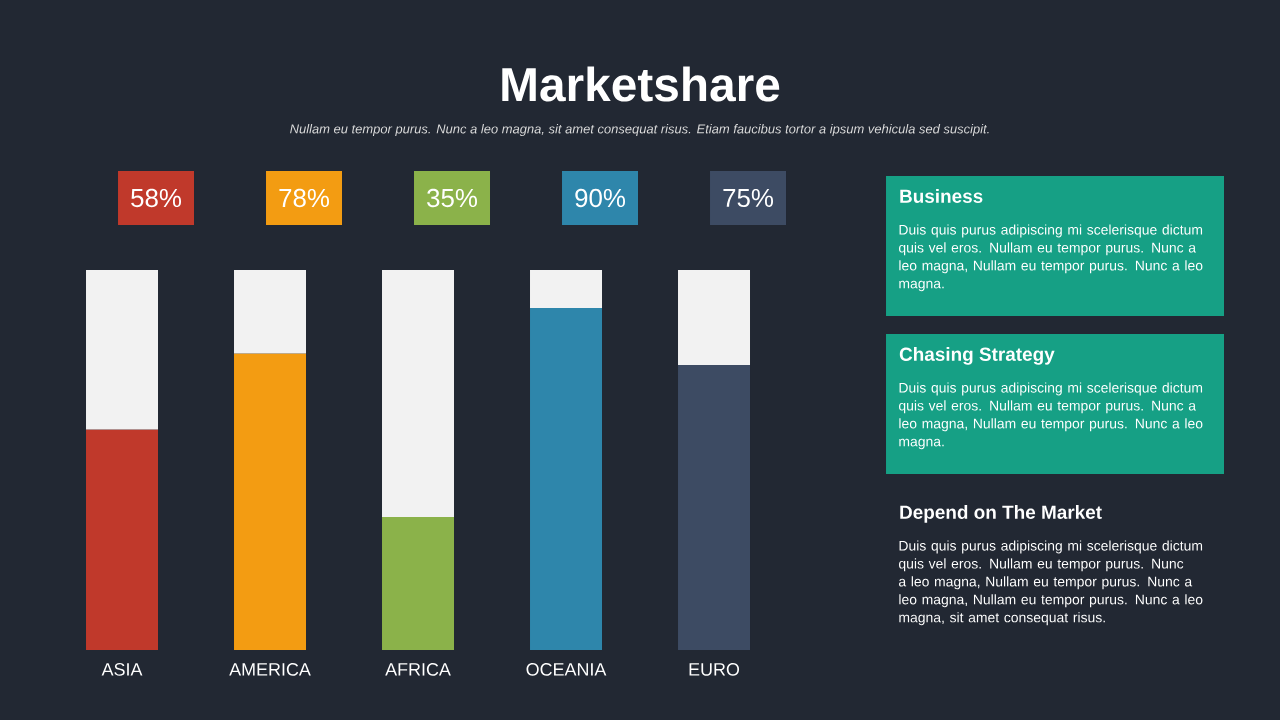  What do you see at coordinates (452, 198) in the screenshot?
I see `data-label: 35%` at bounding box center [452, 198].